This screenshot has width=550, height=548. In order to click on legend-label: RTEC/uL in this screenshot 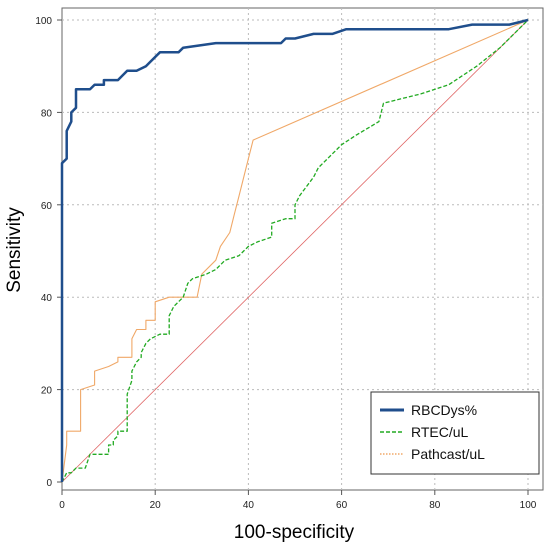, I will do `click(440, 432)`.